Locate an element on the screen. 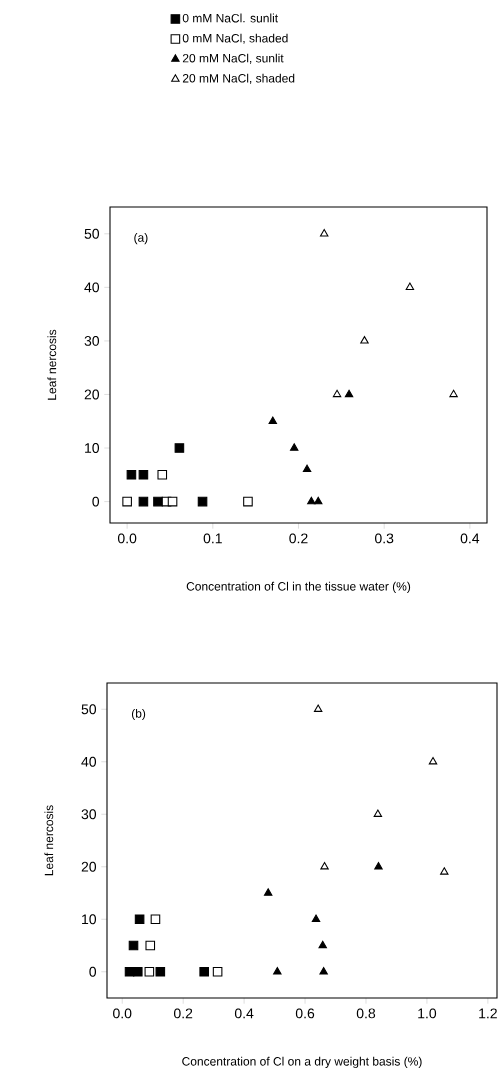  x-axis-title: Concentration of Cl in the tissue water (%) is located at coordinates (298, 587).